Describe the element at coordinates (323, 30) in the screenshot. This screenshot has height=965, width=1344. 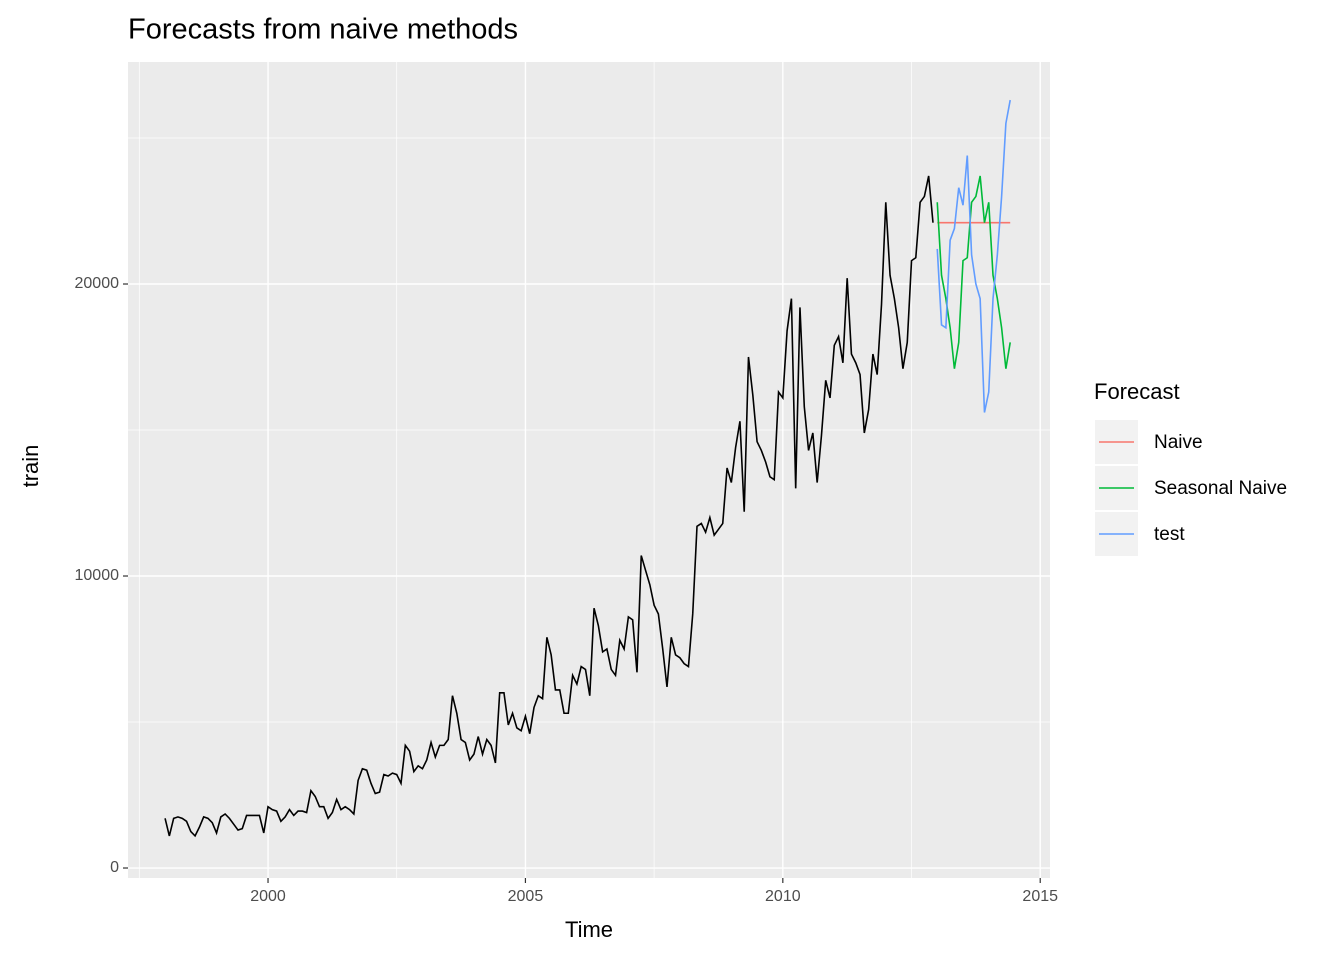
I see `chart-title: Forecasts from naive methods` at that location.